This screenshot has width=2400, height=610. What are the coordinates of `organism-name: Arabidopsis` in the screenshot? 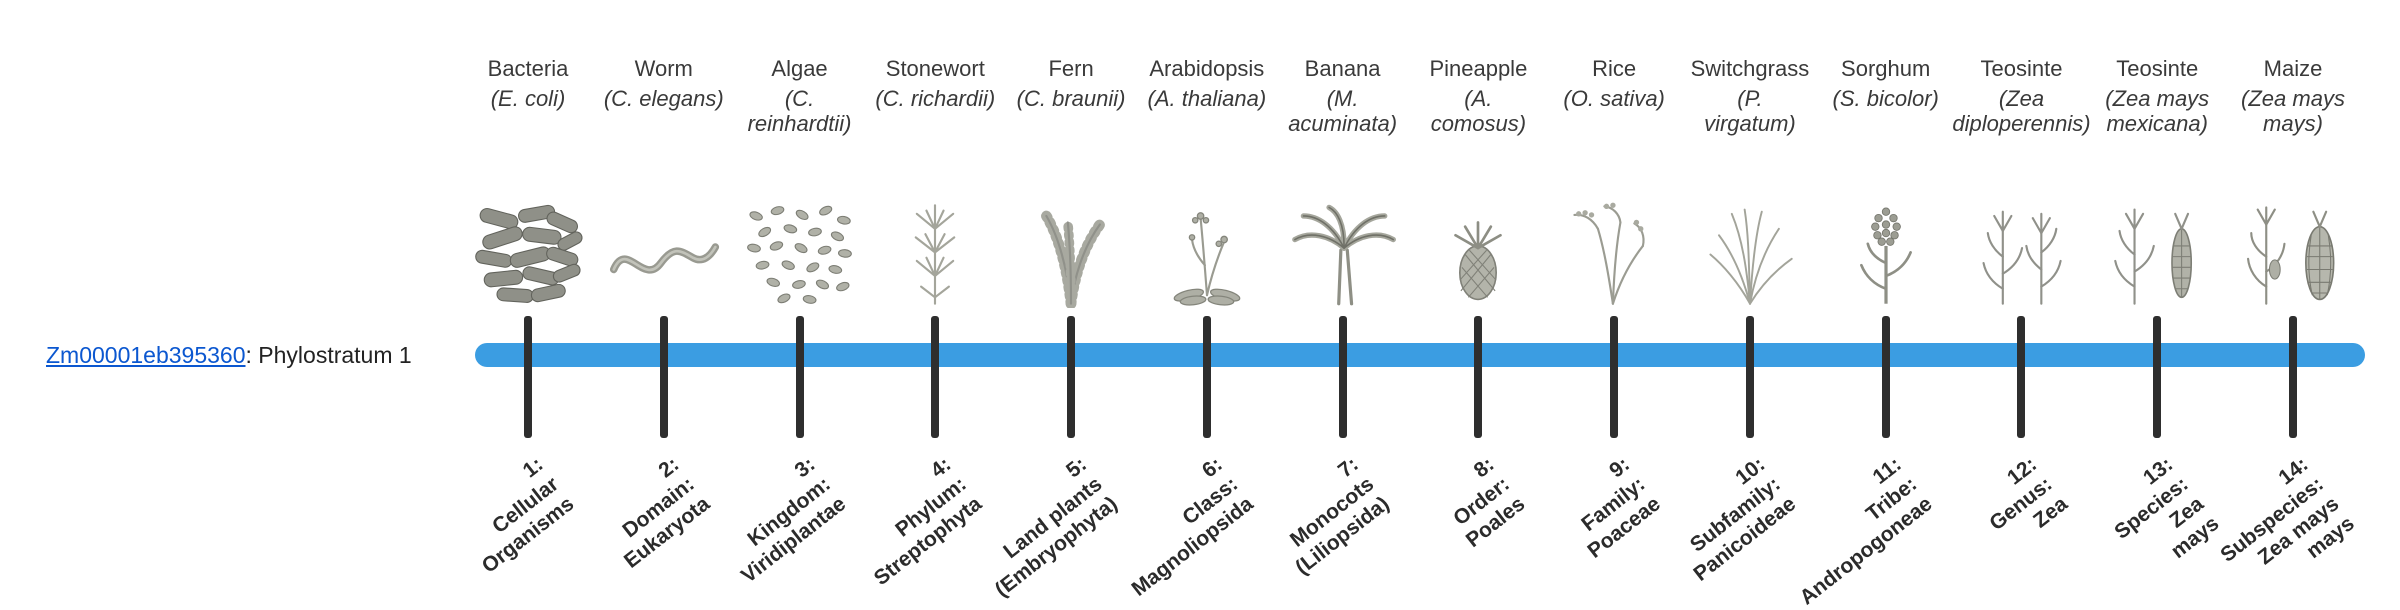 It's located at (1207, 68).